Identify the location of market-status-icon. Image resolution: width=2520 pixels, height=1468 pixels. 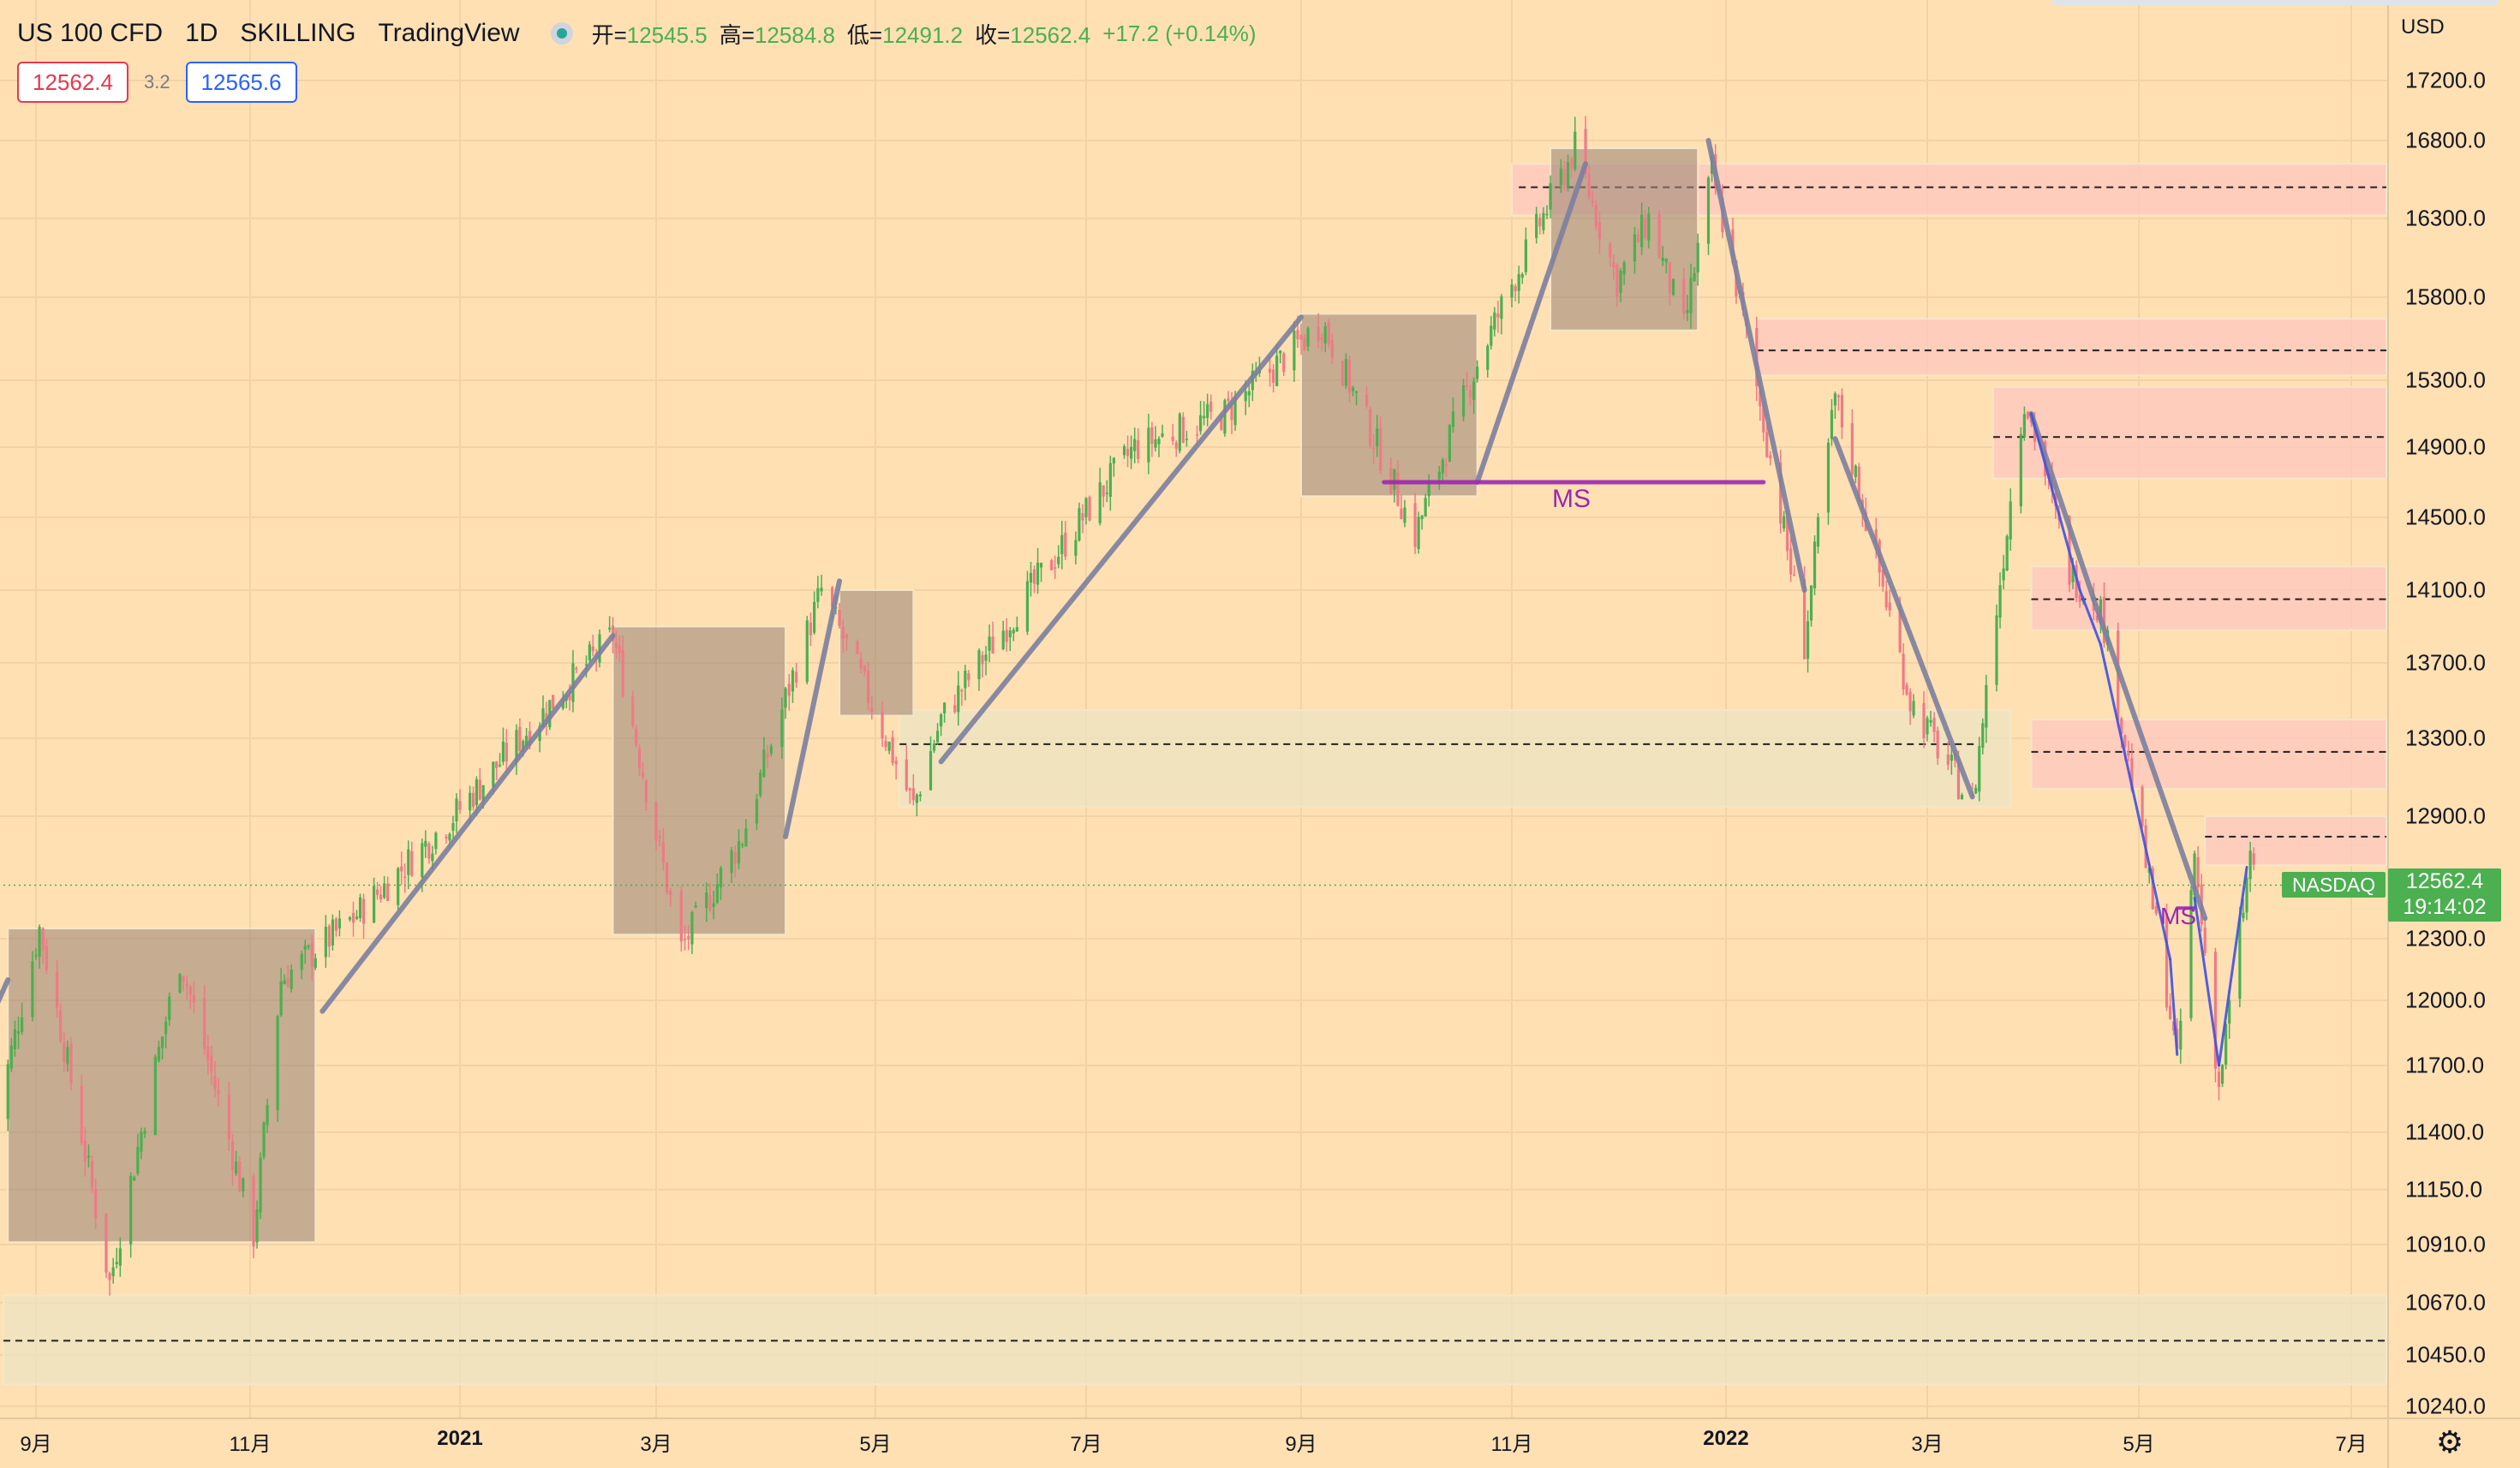
(561, 33).